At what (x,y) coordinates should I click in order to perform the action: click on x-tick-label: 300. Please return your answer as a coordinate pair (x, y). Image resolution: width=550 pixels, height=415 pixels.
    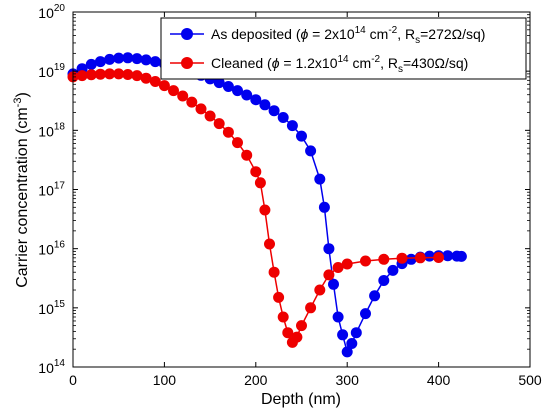
    Looking at the image, I should click on (348, 380).